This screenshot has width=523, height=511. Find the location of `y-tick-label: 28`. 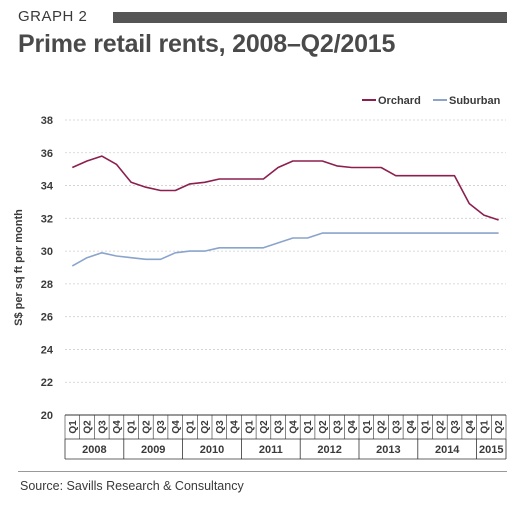

y-tick-label: 28 is located at coordinates (47, 285).